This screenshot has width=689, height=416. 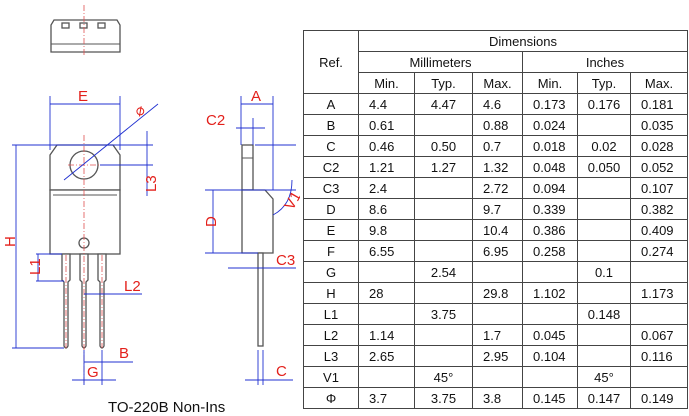 I want to click on side-view, so click(x=257, y=245).